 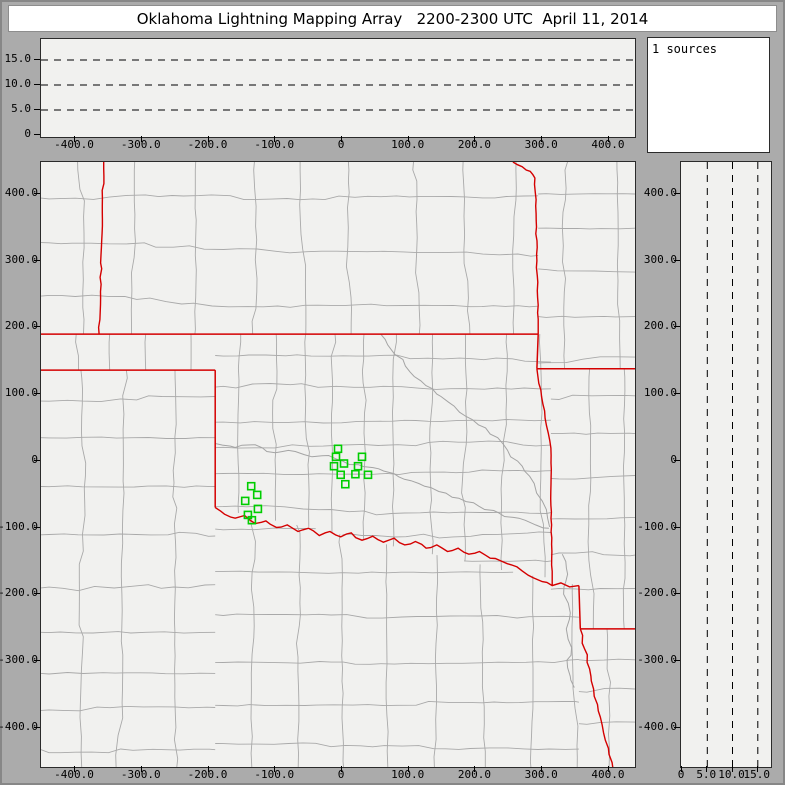 I want to click on ns-altitude-plot-svg, so click(x=732, y=464).